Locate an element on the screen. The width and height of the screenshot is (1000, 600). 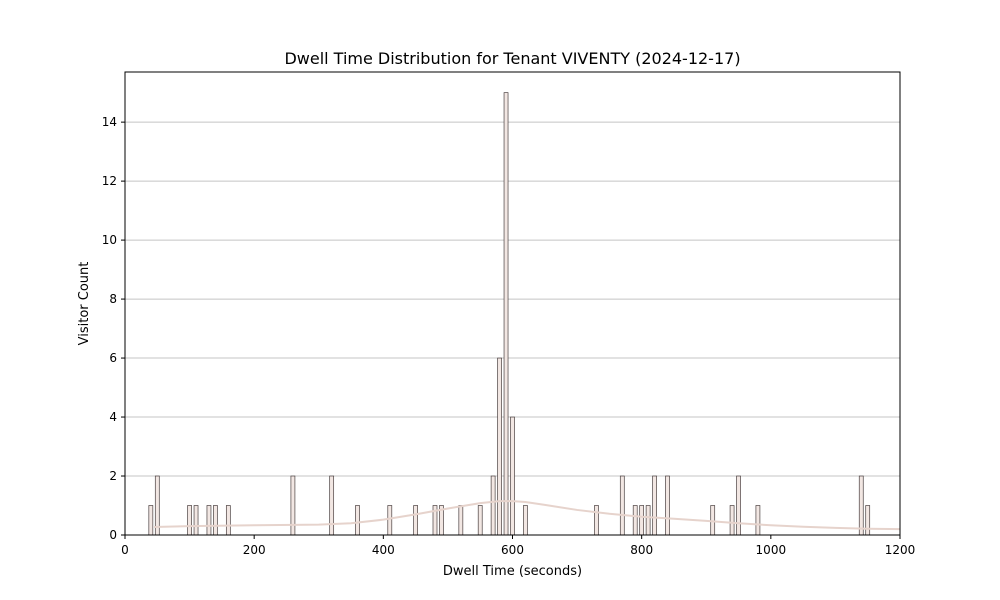
x-tick-label: 400 is located at coordinates (383, 550).